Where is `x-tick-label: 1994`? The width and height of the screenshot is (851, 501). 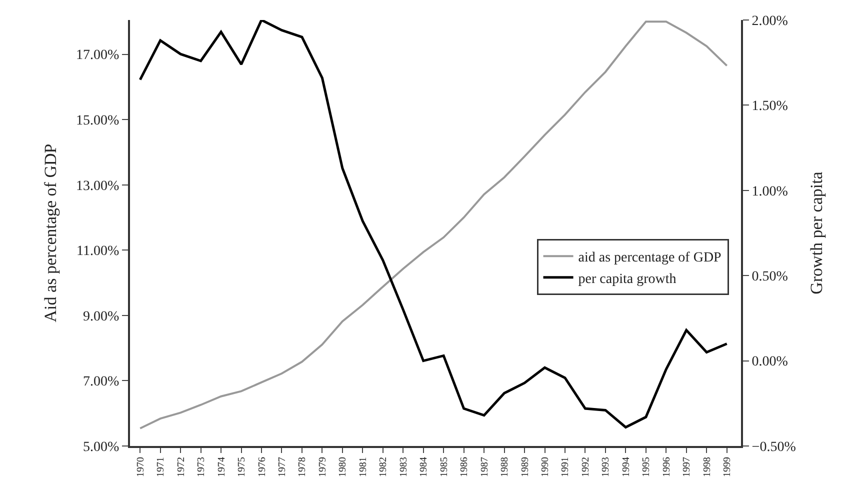 x-tick-label: 1994 is located at coordinates (626, 467).